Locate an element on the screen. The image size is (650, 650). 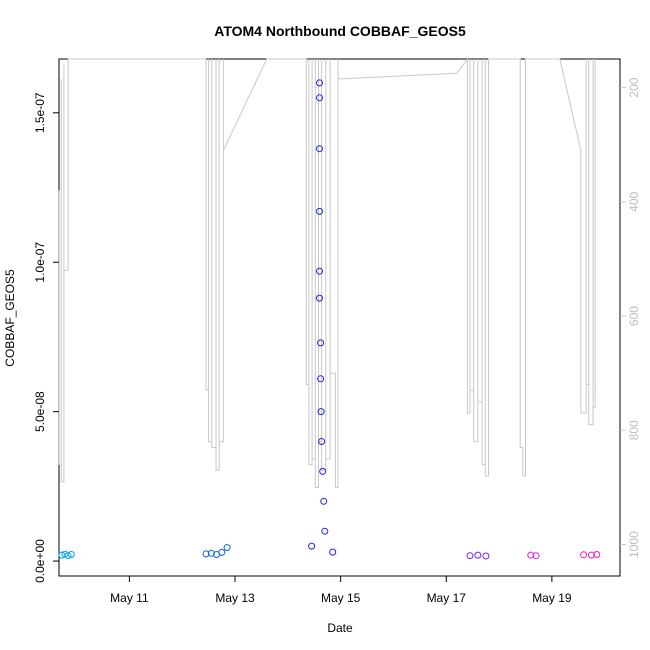
right-tick-label: 600 is located at coordinates (634, 316).